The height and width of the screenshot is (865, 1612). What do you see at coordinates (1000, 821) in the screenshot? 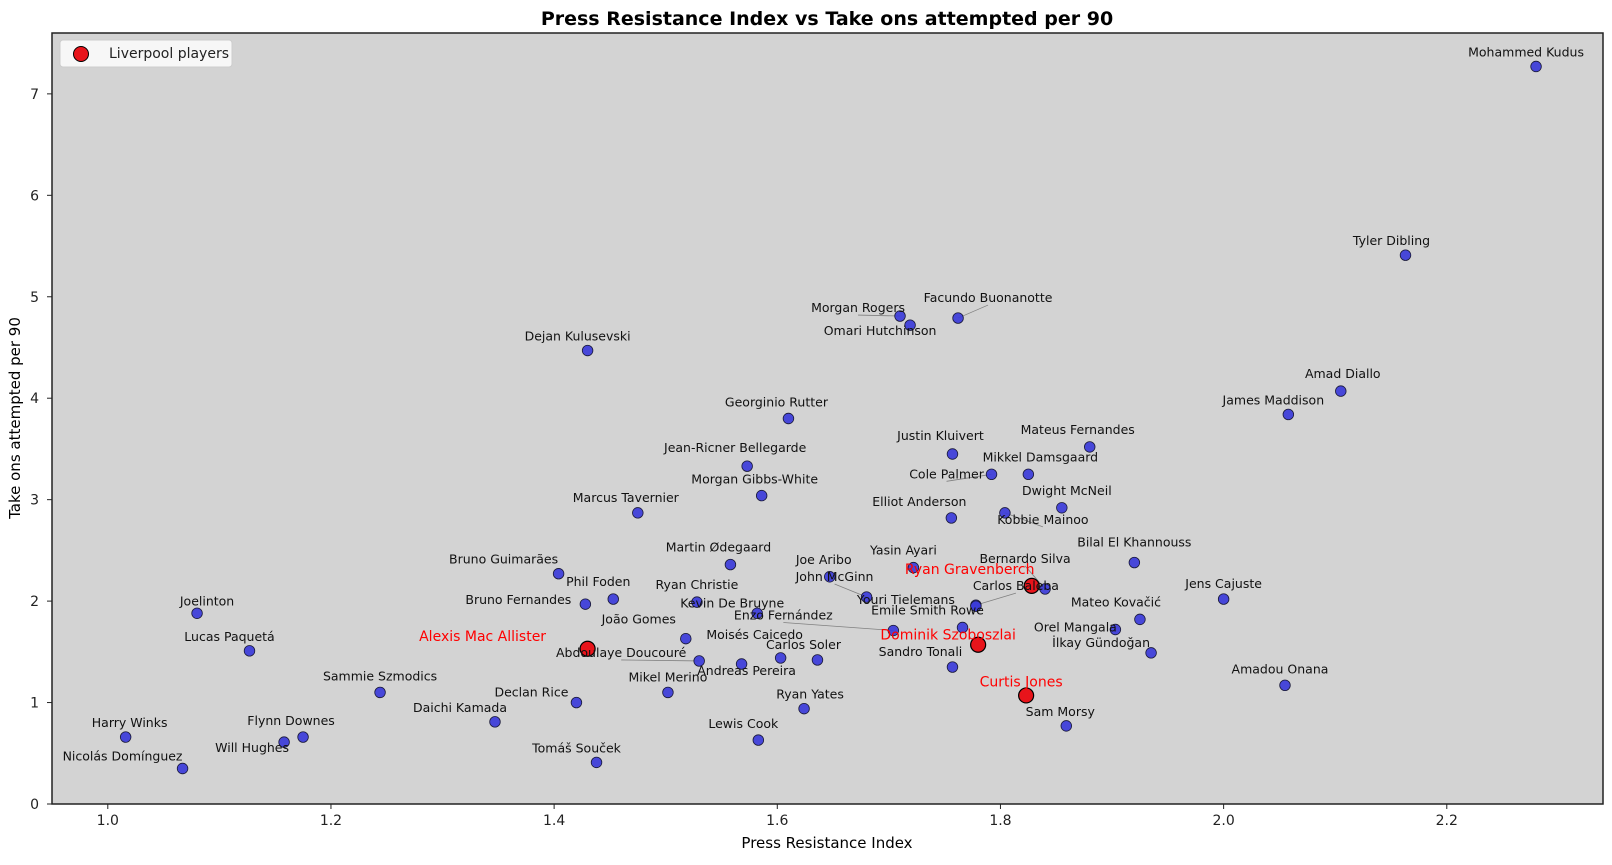
I see `x-tick-label: 1.8` at bounding box center [1000, 821].